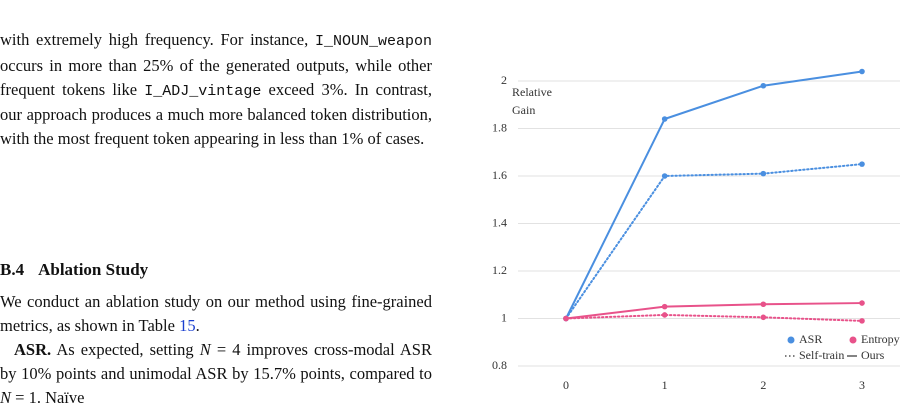 This screenshot has height=419, width=919. I want to click on text-run: ASR., so click(33, 349).